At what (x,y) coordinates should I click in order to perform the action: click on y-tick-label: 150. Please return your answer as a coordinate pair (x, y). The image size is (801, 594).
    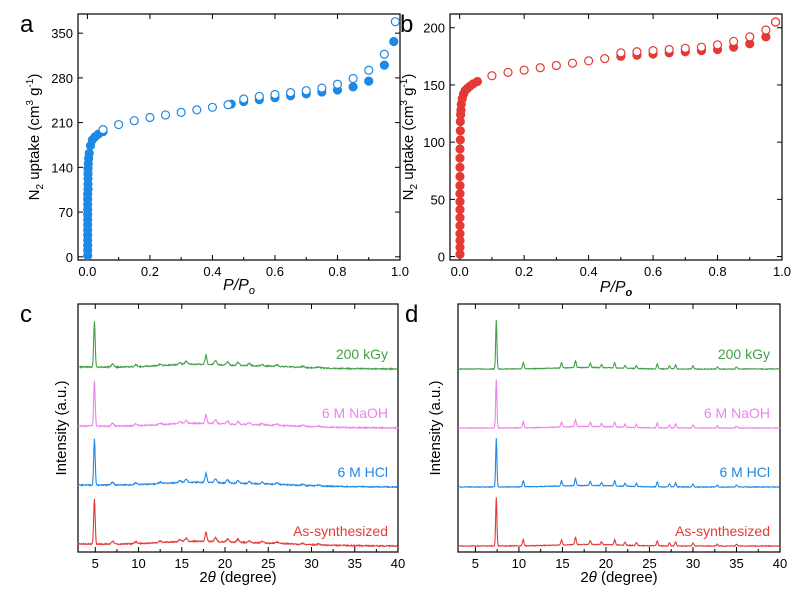
    Looking at the image, I should click on (434, 85).